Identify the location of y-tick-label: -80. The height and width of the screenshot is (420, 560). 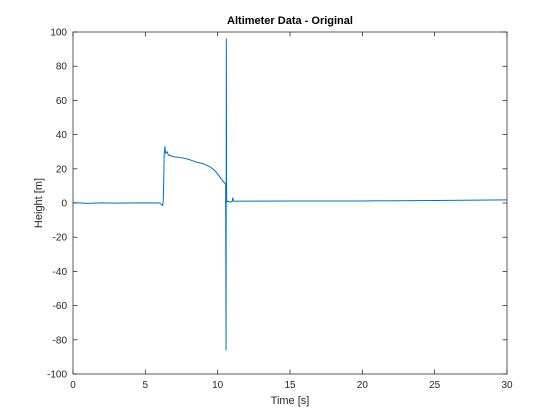
(60, 340).